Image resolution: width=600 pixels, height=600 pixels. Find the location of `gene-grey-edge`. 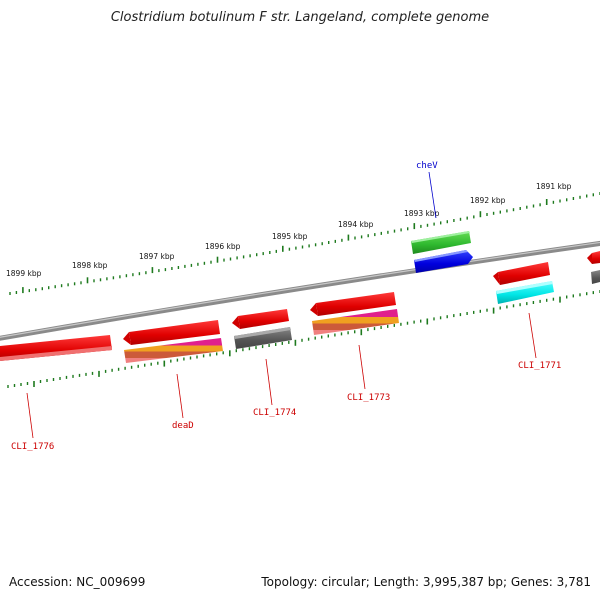

gene-grey-edge is located at coordinates (595, 277).